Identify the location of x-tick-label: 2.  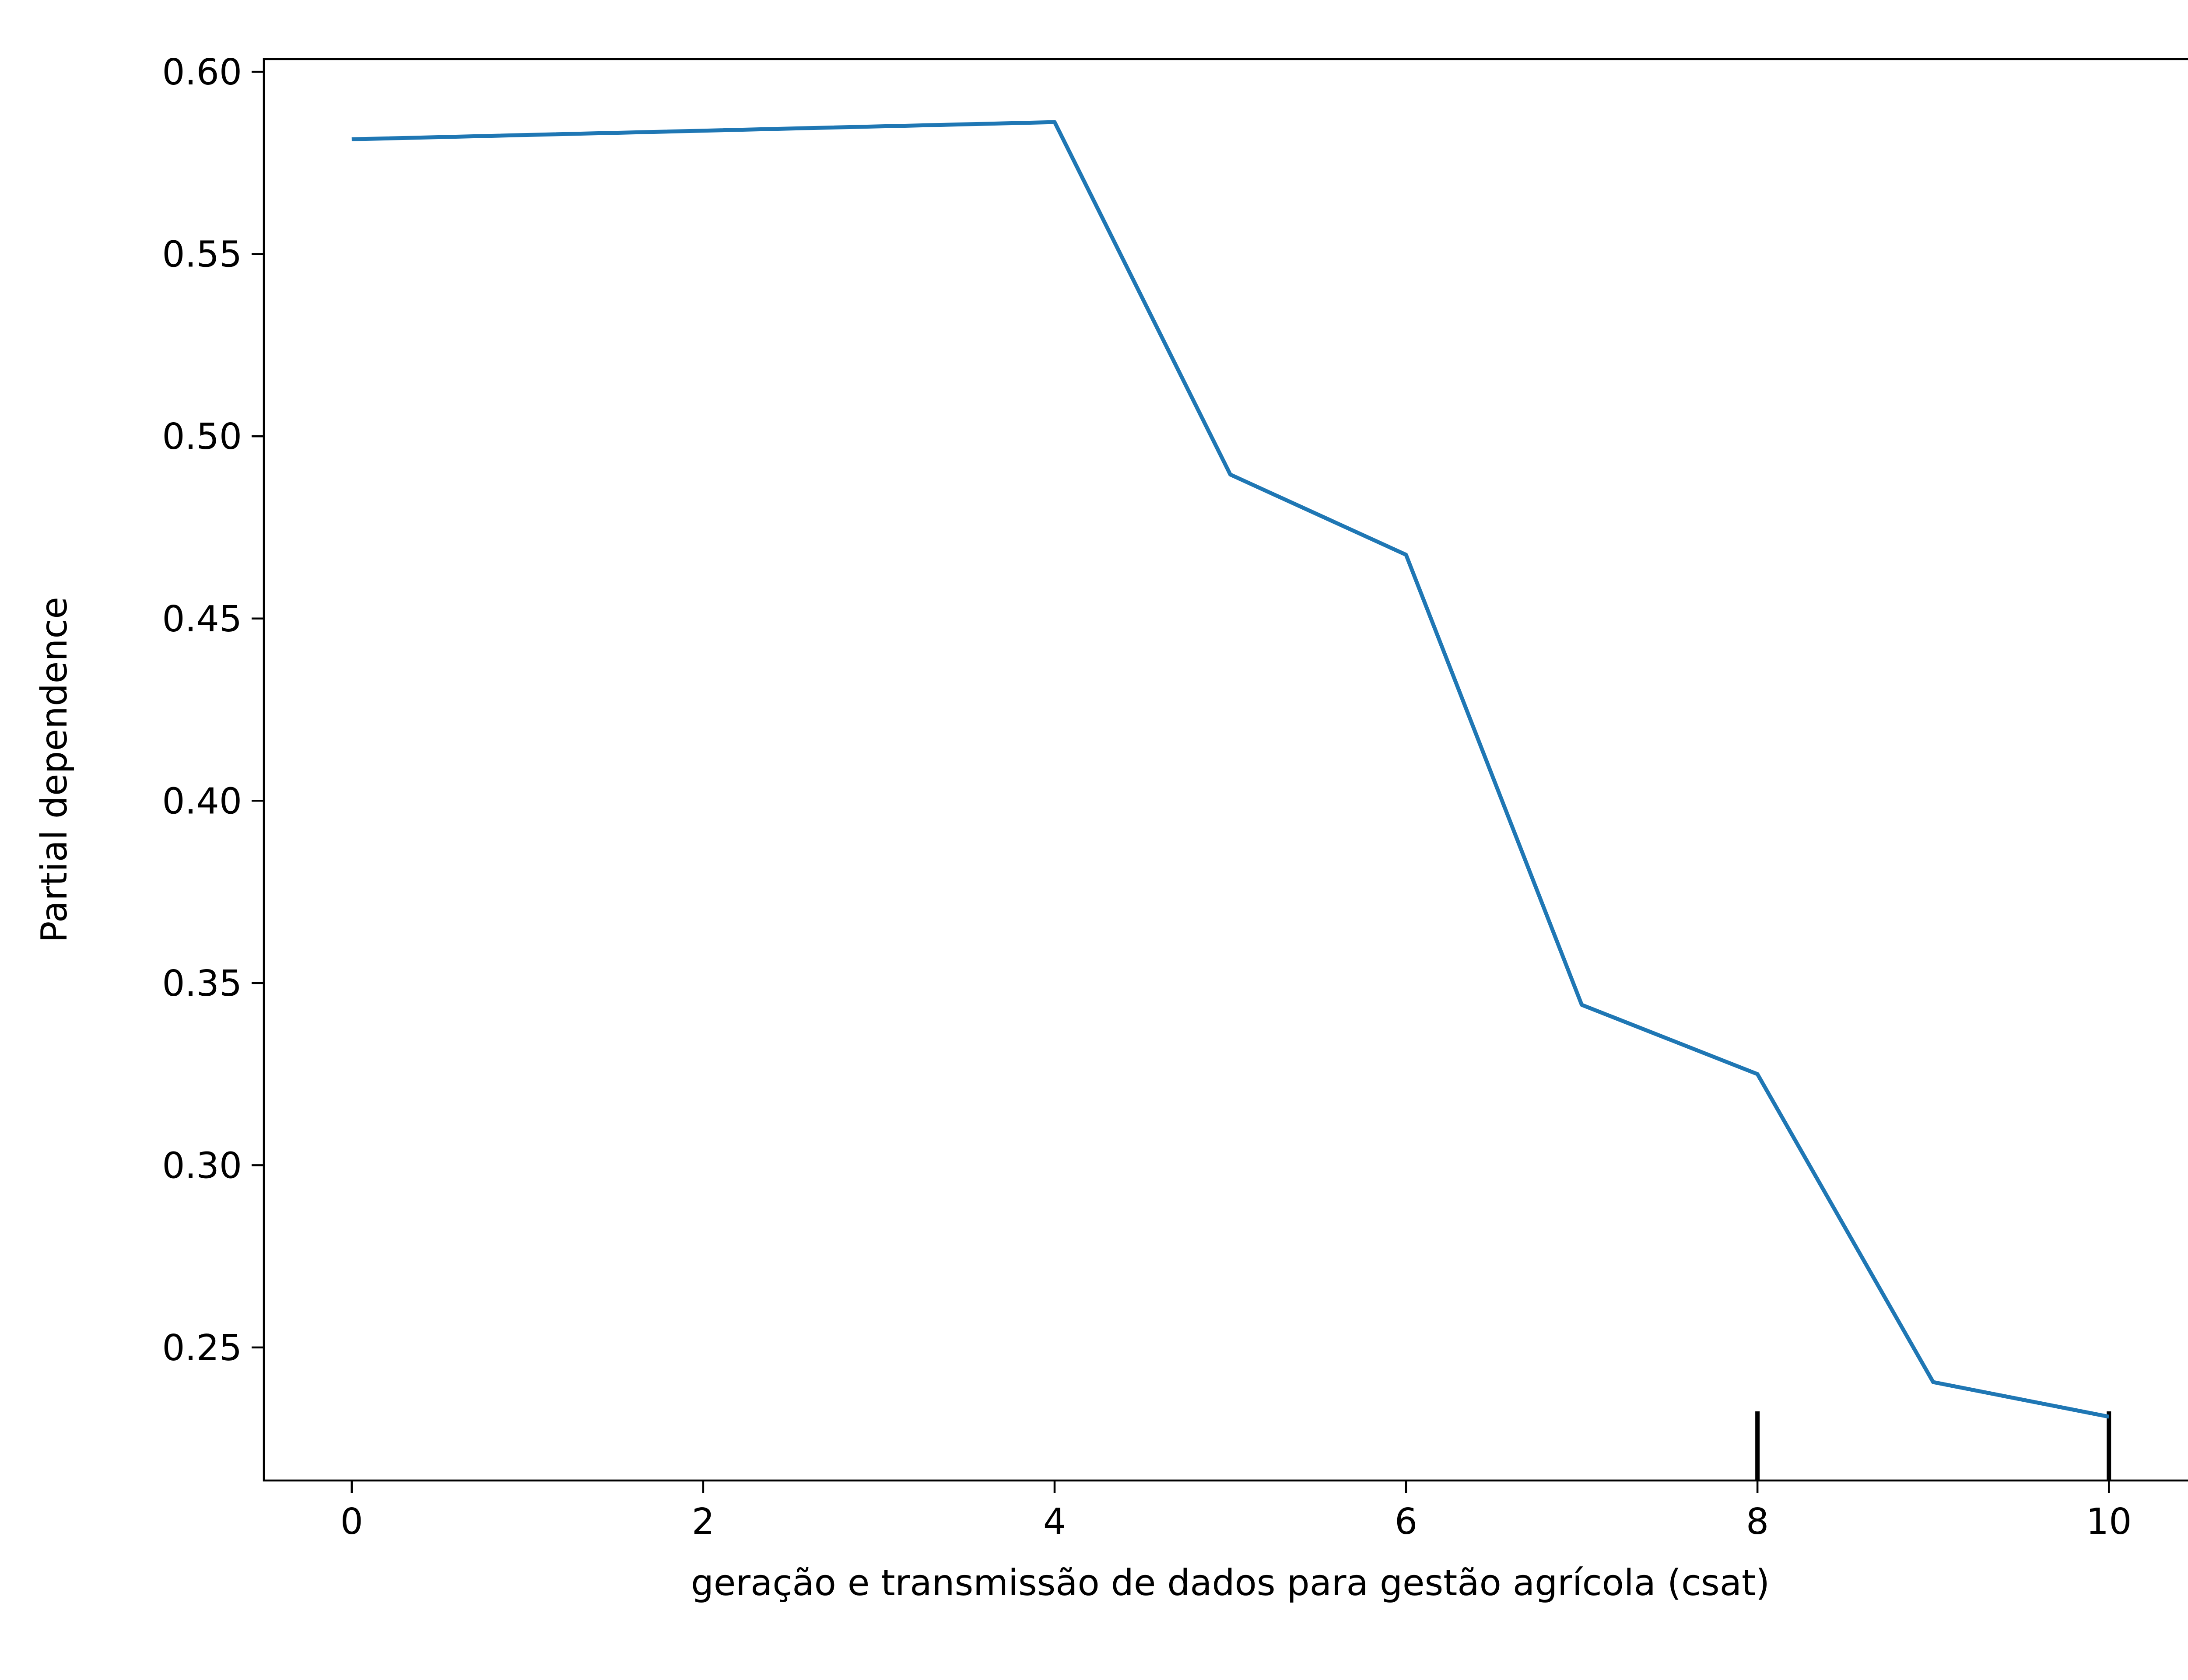
(703, 1522).